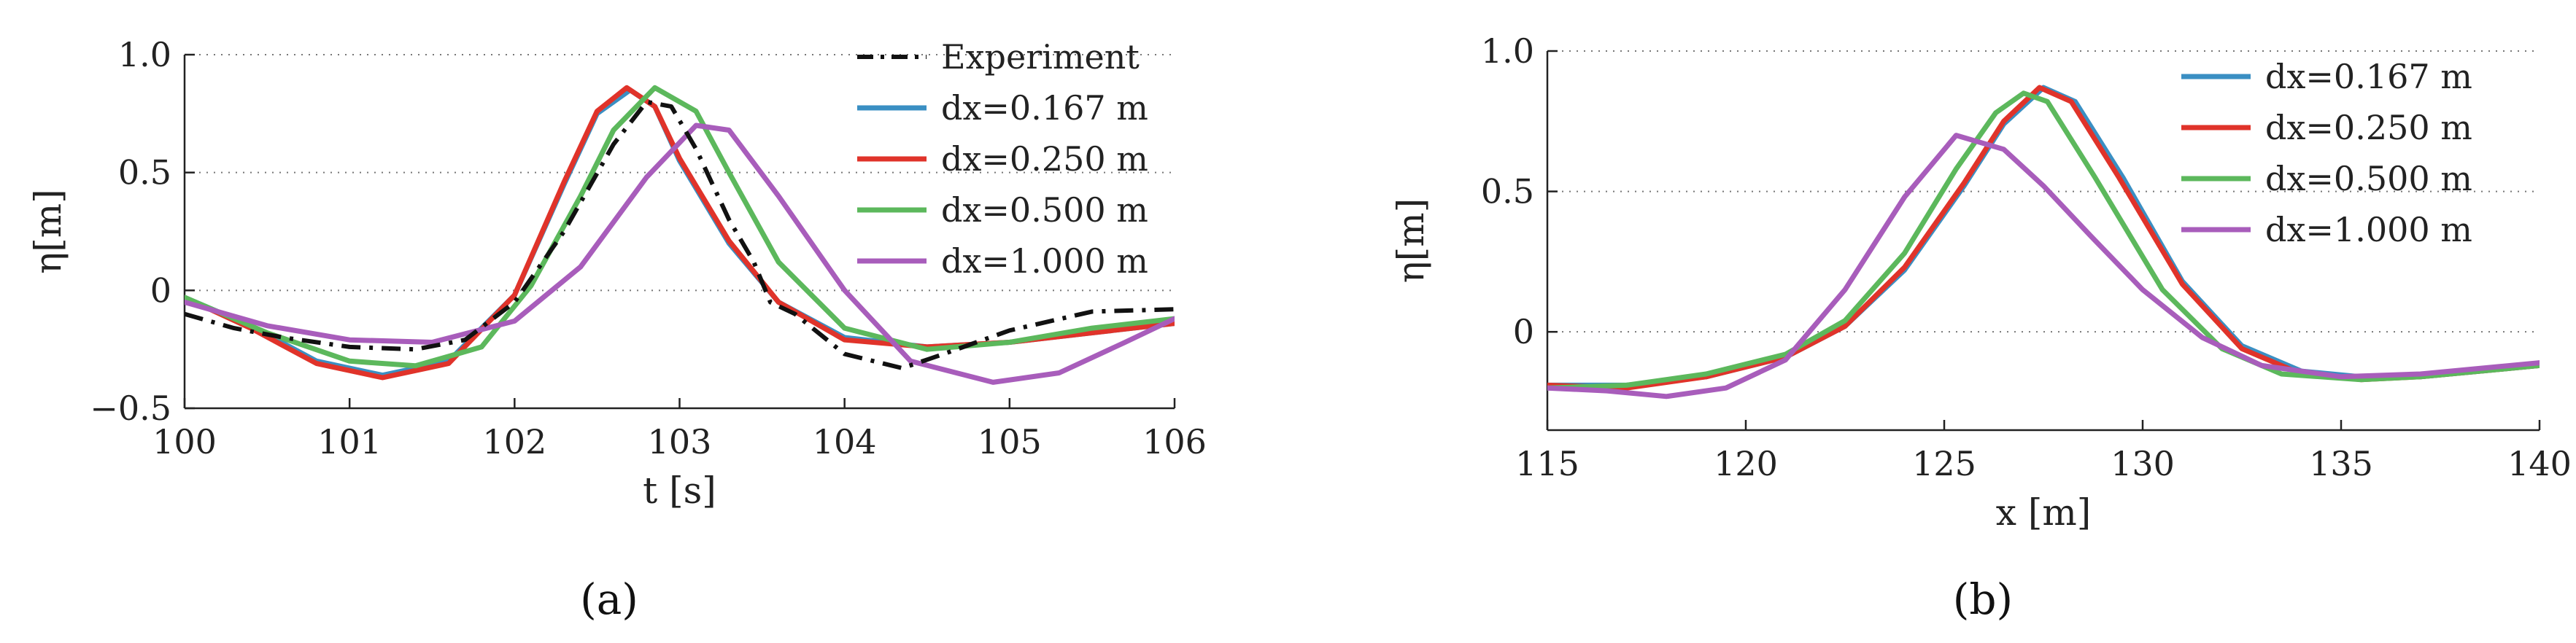 The width and height of the screenshot is (2576, 643). I want to click on x-tick-label: 115, so click(1547, 463).